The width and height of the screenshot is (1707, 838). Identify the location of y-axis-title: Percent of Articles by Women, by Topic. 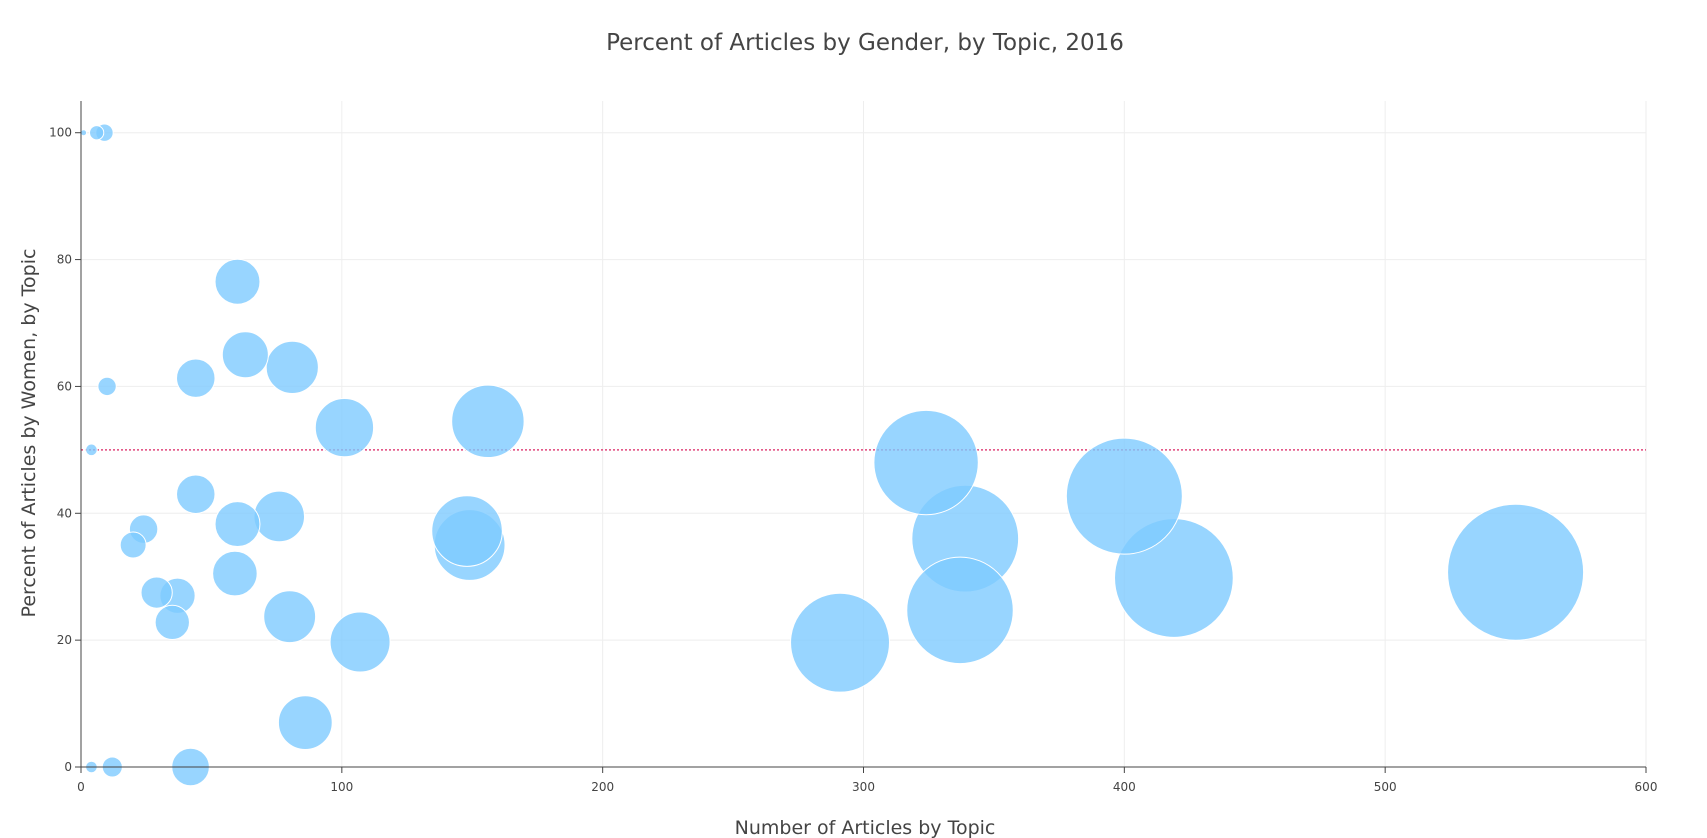
(29, 433).